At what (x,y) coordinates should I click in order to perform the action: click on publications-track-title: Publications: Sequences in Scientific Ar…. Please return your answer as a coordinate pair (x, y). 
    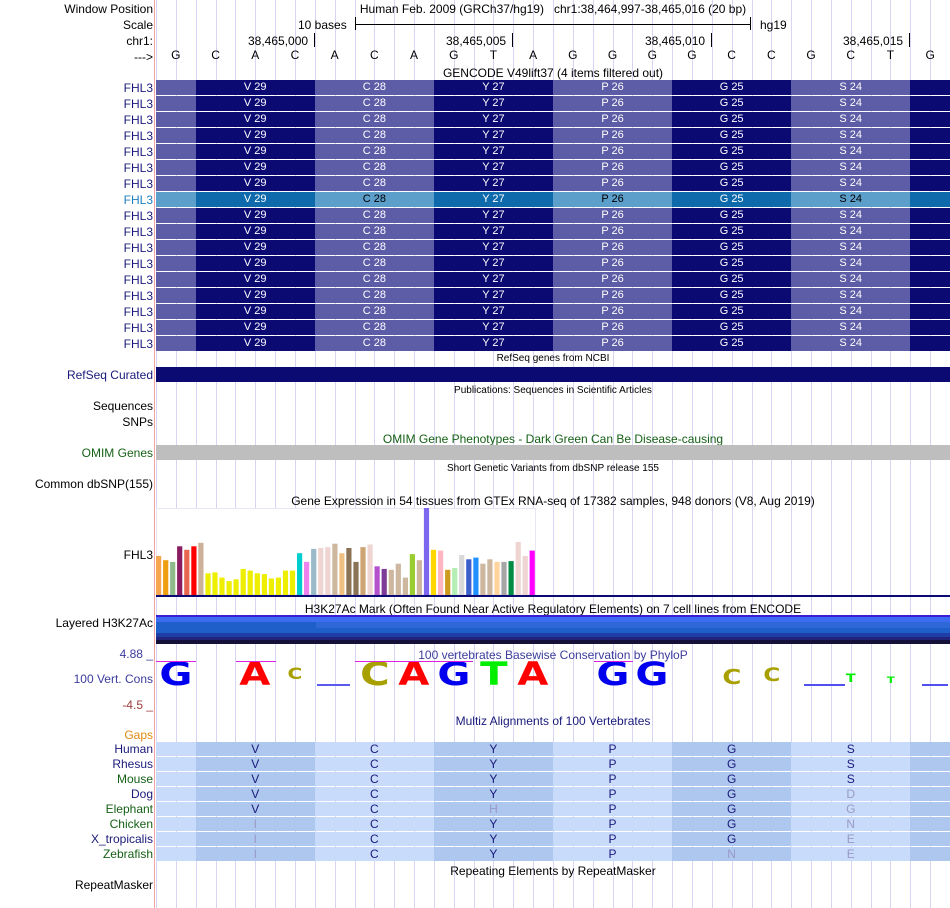
    Looking at the image, I should click on (553, 390).